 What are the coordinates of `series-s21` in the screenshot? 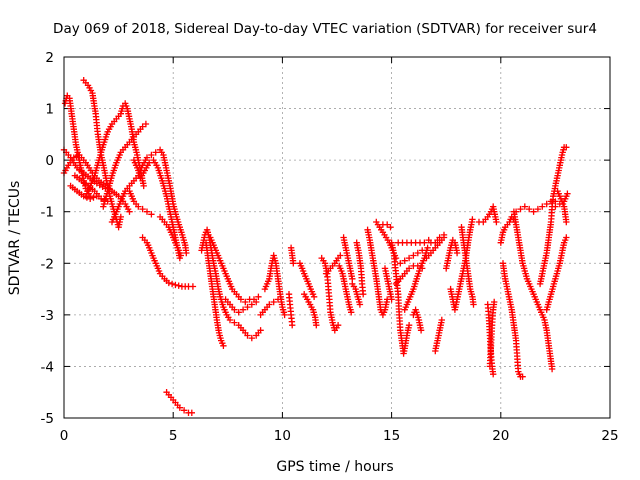 It's located at (292, 255).